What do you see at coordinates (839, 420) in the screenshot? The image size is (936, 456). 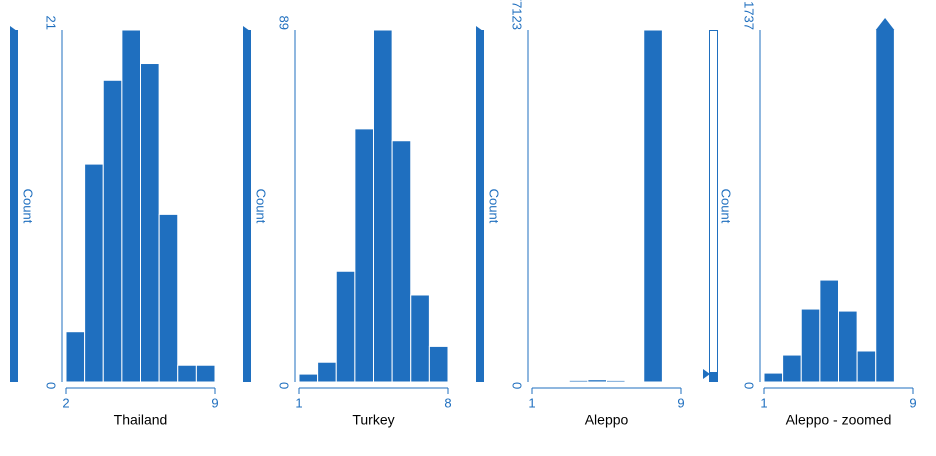 I see `x-axis-label: Aleppo - zoomed` at bounding box center [839, 420].